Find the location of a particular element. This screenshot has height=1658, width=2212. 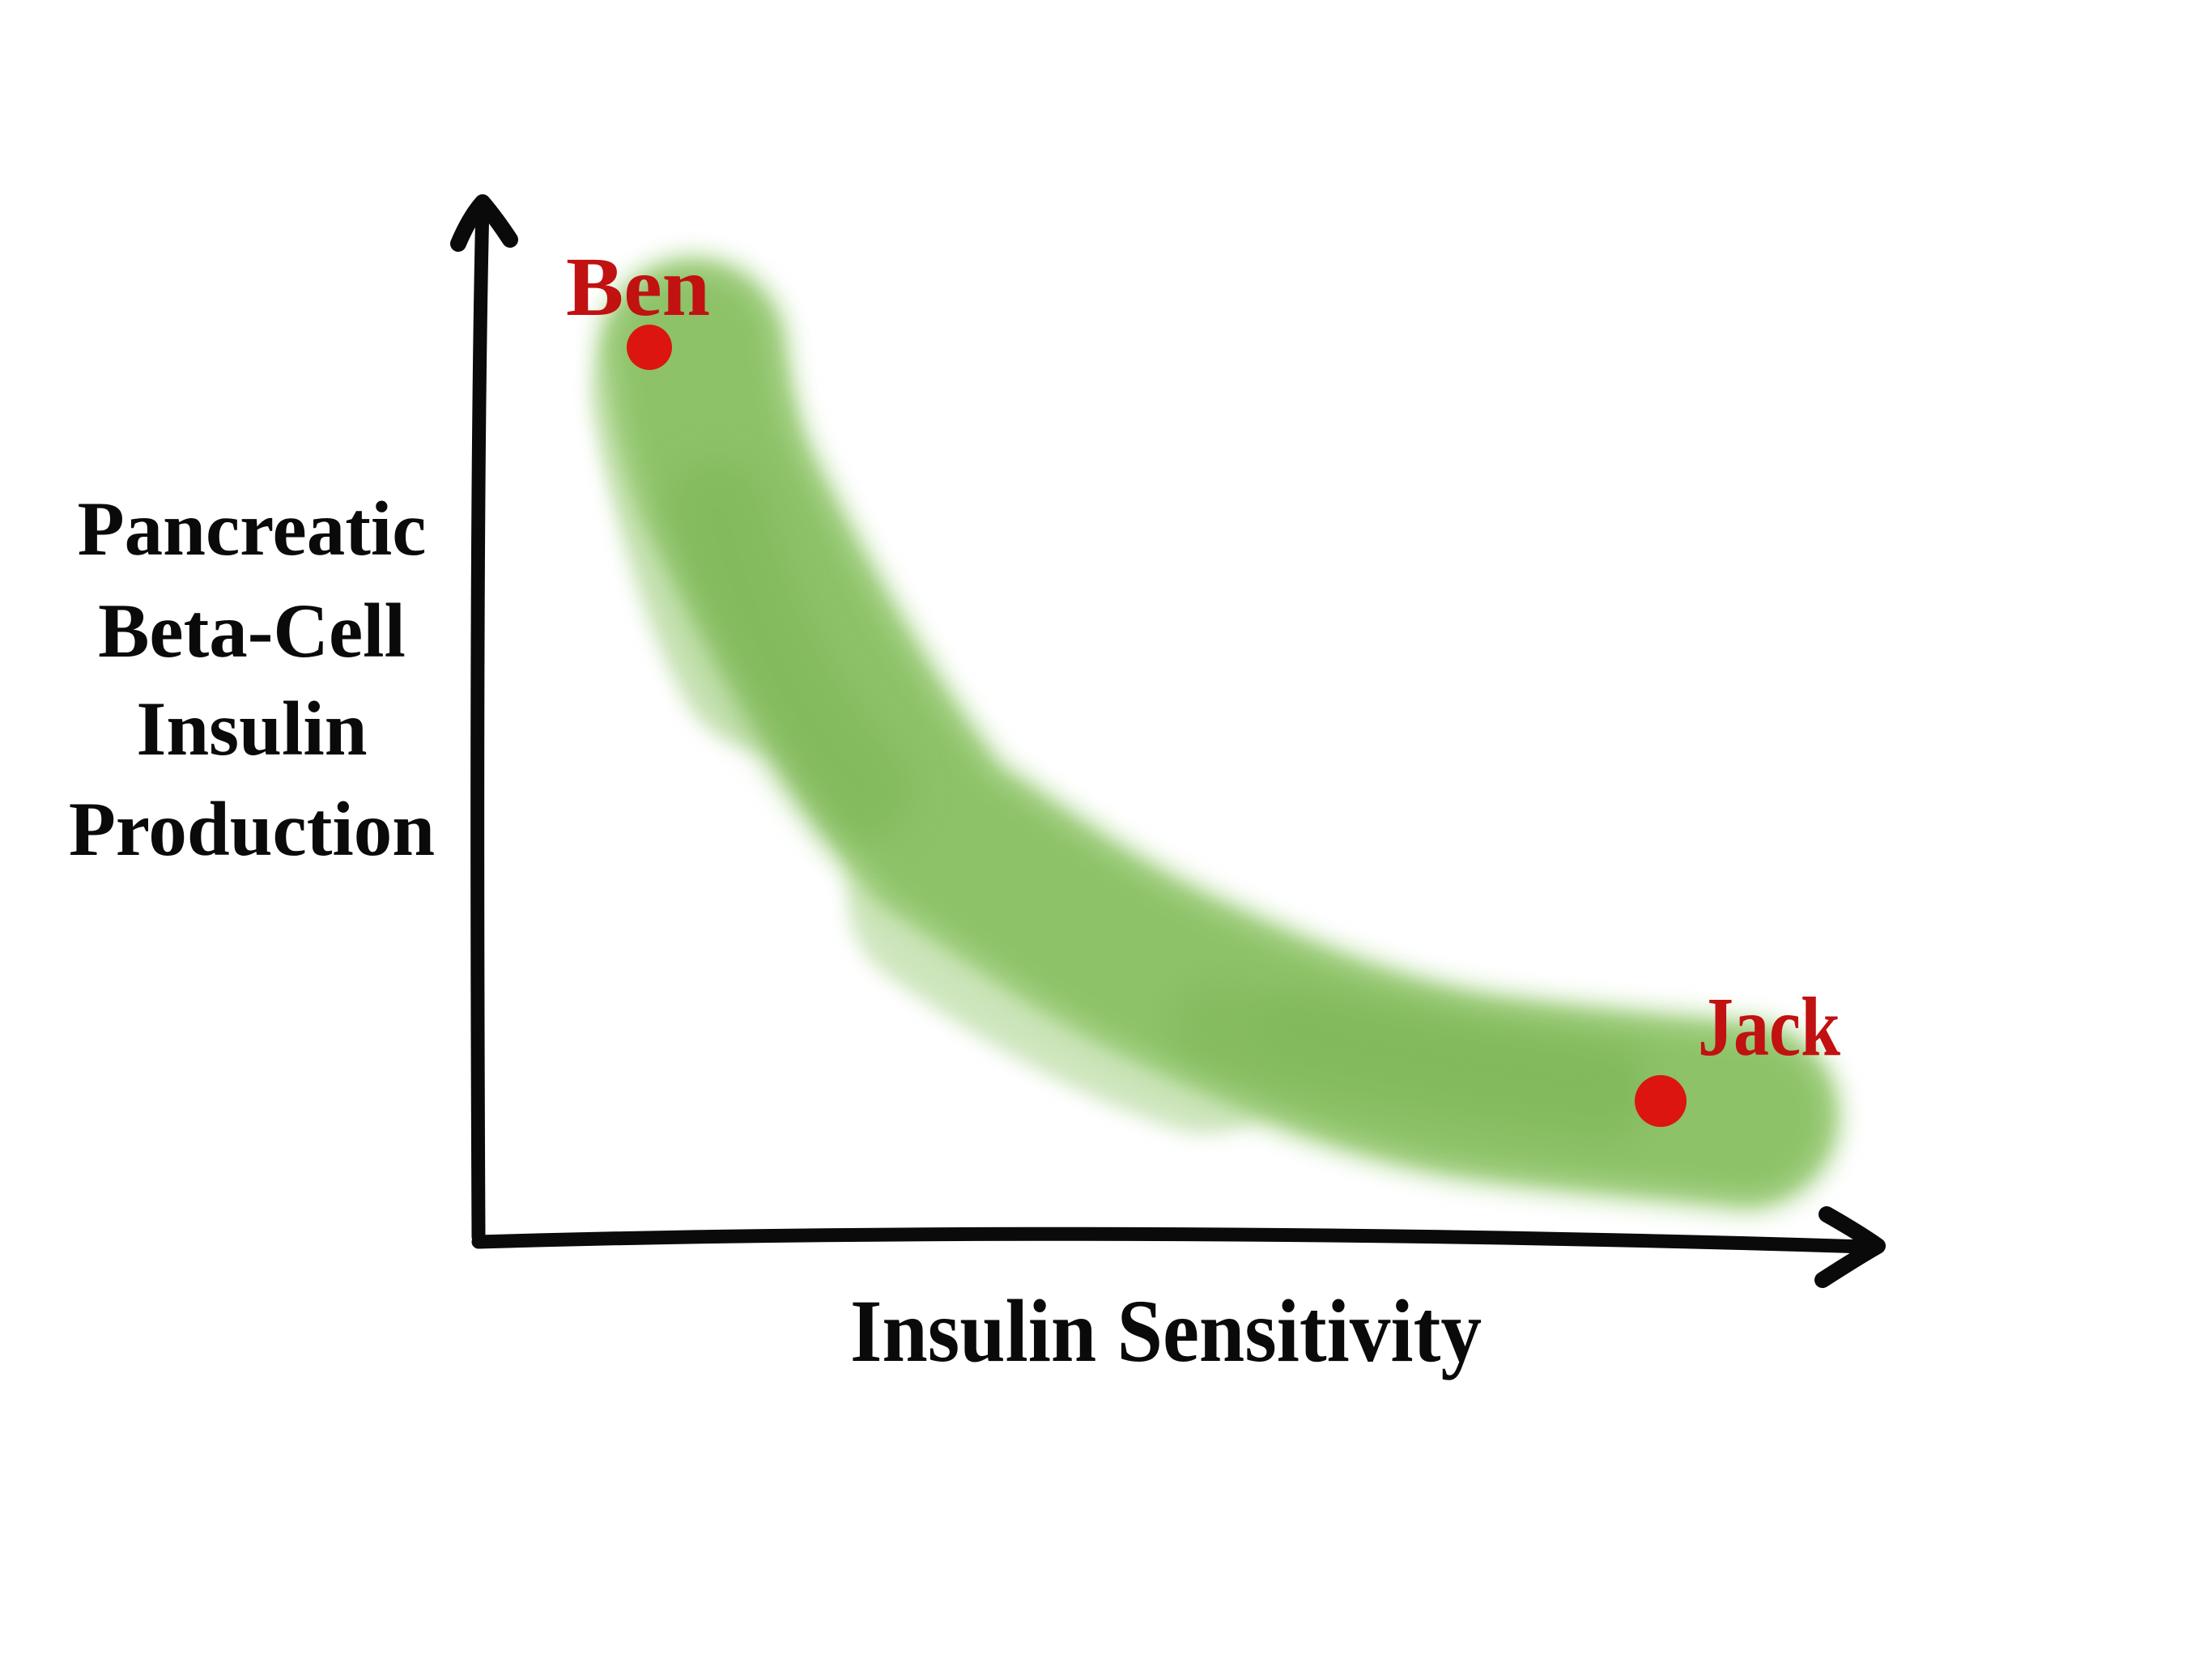

svg-text: Jack is located at coordinates (1769, 1026).